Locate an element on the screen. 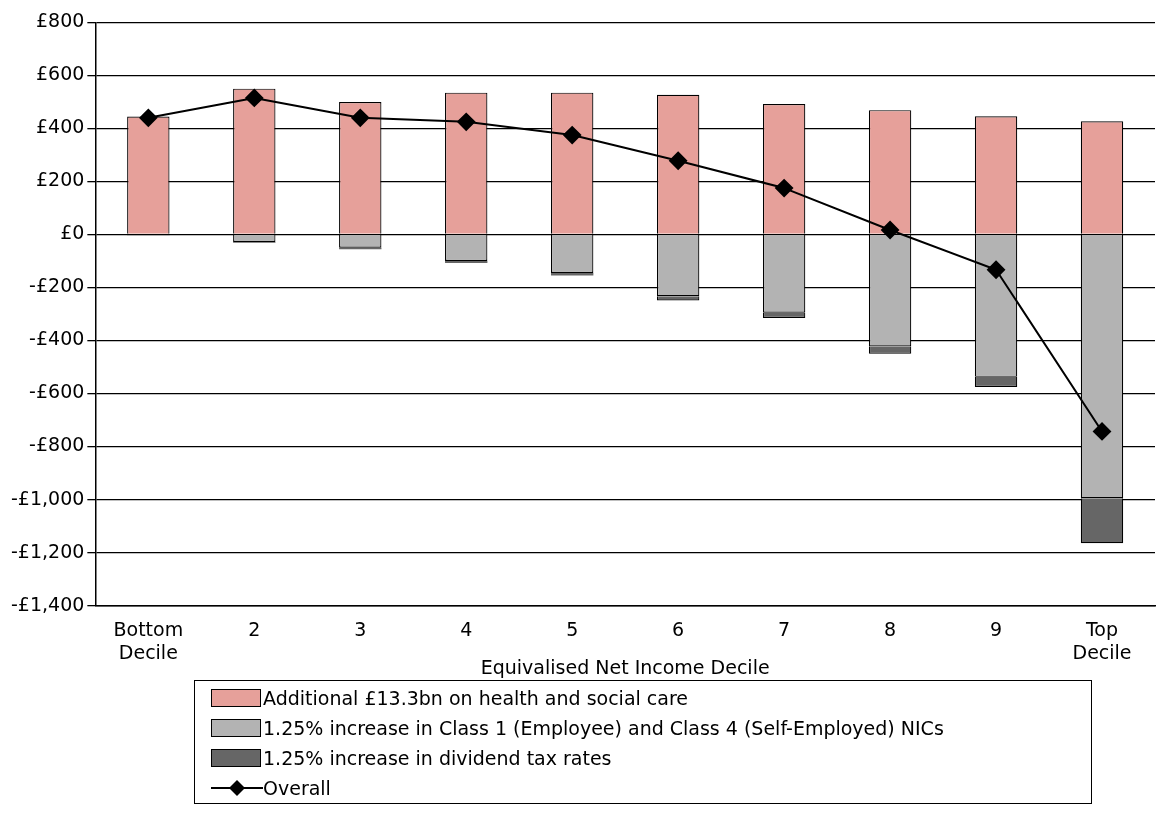 The height and width of the screenshot is (821, 1173). y-tick-label: -£800 is located at coordinates (57, 444).